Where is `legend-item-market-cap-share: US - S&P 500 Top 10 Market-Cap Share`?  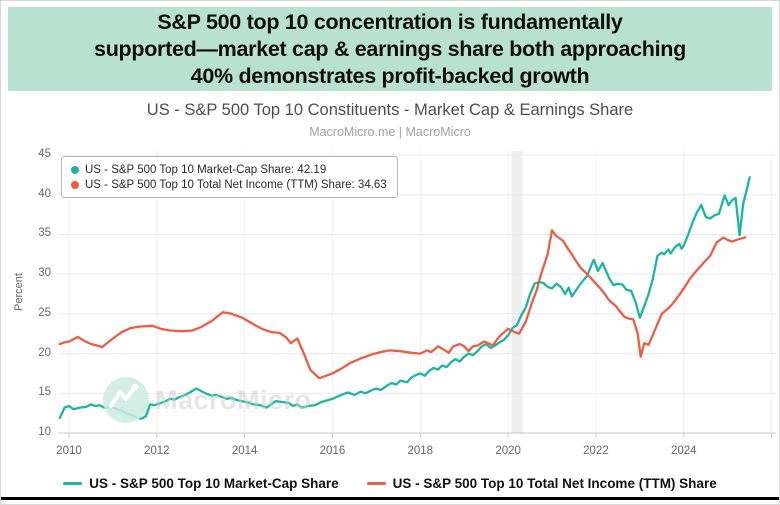 legend-item-market-cap-share: US - S&P 500 Top 10 Market-Cap Share is located at coordinates (201, 483).